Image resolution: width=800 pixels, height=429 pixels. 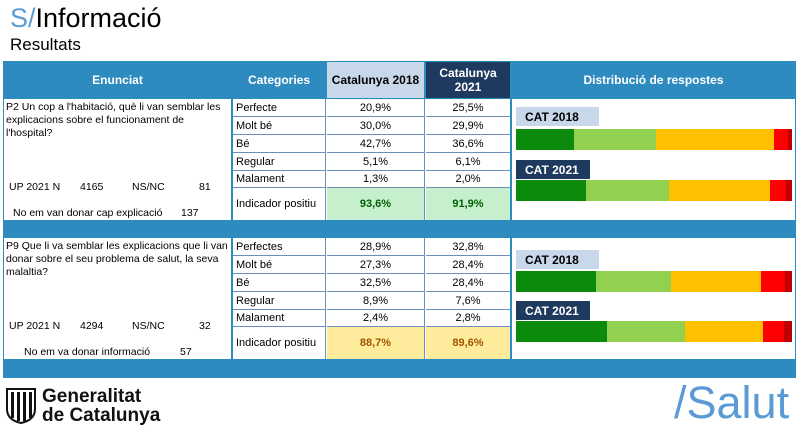 I want to click on q2-bar-cat2021, so click(x=654, y=331).